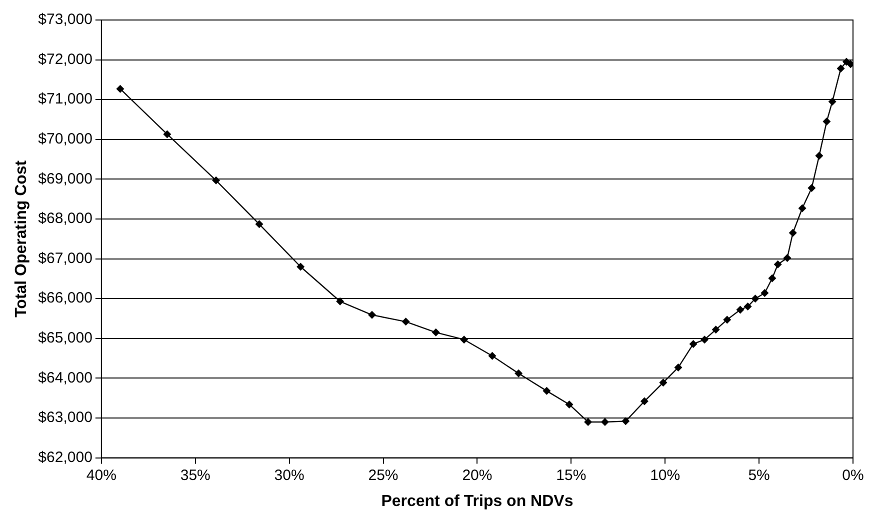  Describe the element at coordinates (65, 338) in the screenshot. I see `y-tick-label: $65,000` at that location.